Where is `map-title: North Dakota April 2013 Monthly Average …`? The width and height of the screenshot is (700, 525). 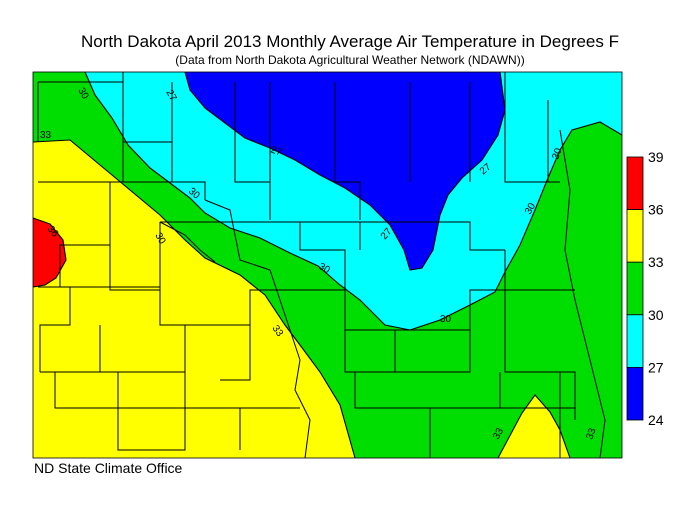
map-title: North Dakota April 2013 Monthly Average … is located at coordinates (350, 41).